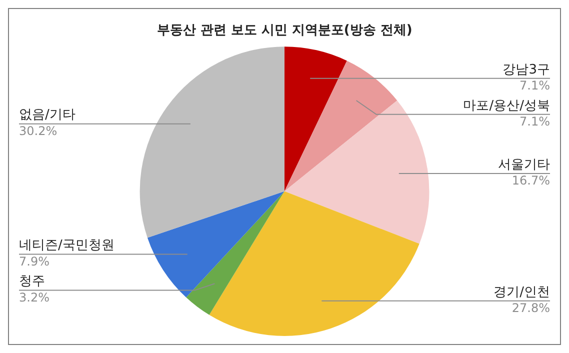 The image size is (569, 353). What do you see at coordinates (526, 70) in the screenshot?
I see `slice-label: 강남3구` at bounding box center [526, 70].